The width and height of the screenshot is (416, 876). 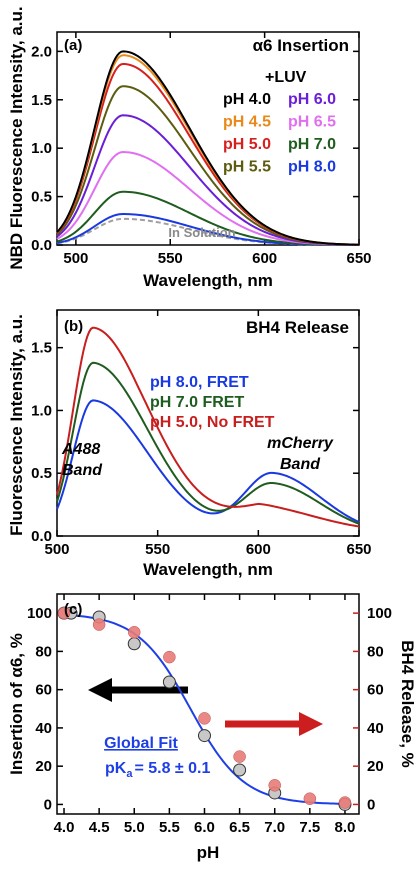 I want to click on legend-item: pH 5.0, No FRET, so click(x=212, y=422).